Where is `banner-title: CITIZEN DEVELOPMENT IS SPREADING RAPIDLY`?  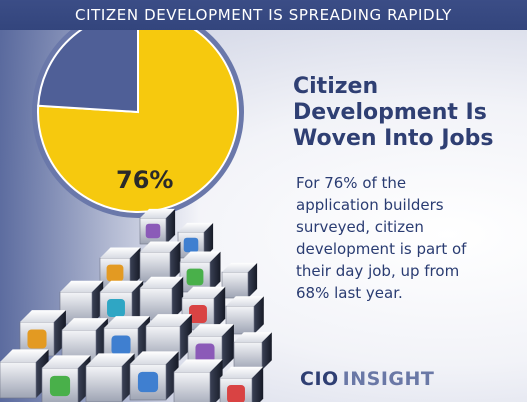
banner-title: CITIZEN DEVELOPMENT IS SPREADING RAPIDLY is located at coordinates (263, 15).